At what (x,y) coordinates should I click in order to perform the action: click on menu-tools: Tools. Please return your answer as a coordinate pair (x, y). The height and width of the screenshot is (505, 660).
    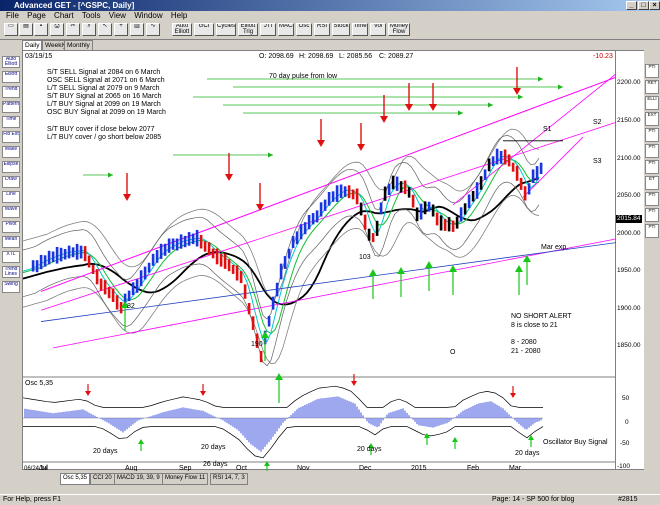
    Looking at the image, I should click on (91, 15).